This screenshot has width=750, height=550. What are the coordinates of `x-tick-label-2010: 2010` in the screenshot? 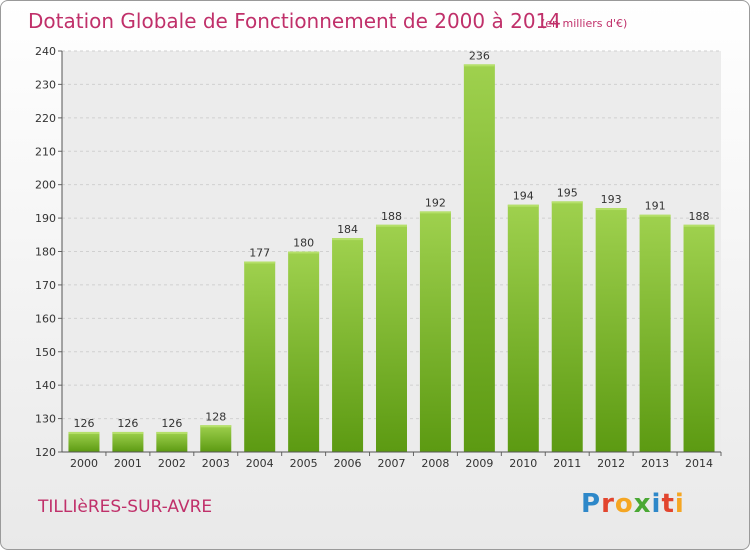 It's located at (523, 463).